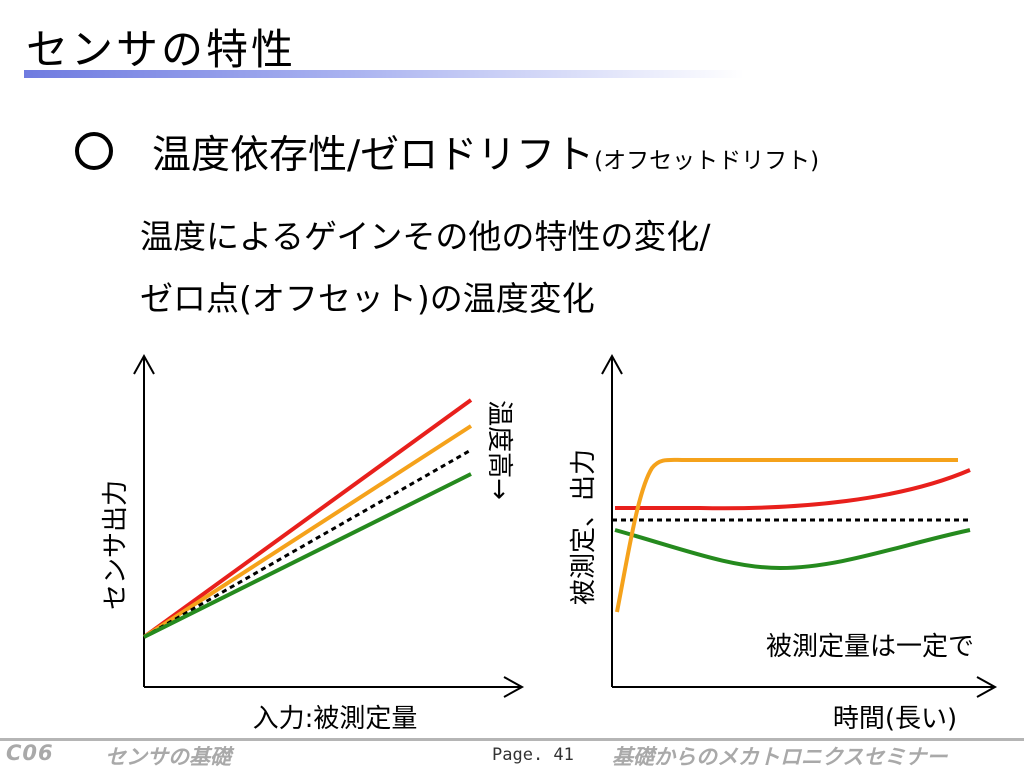 The height and width of the screenshot is (771, 1024). I want to click on footer-divider, so click(512, 739).